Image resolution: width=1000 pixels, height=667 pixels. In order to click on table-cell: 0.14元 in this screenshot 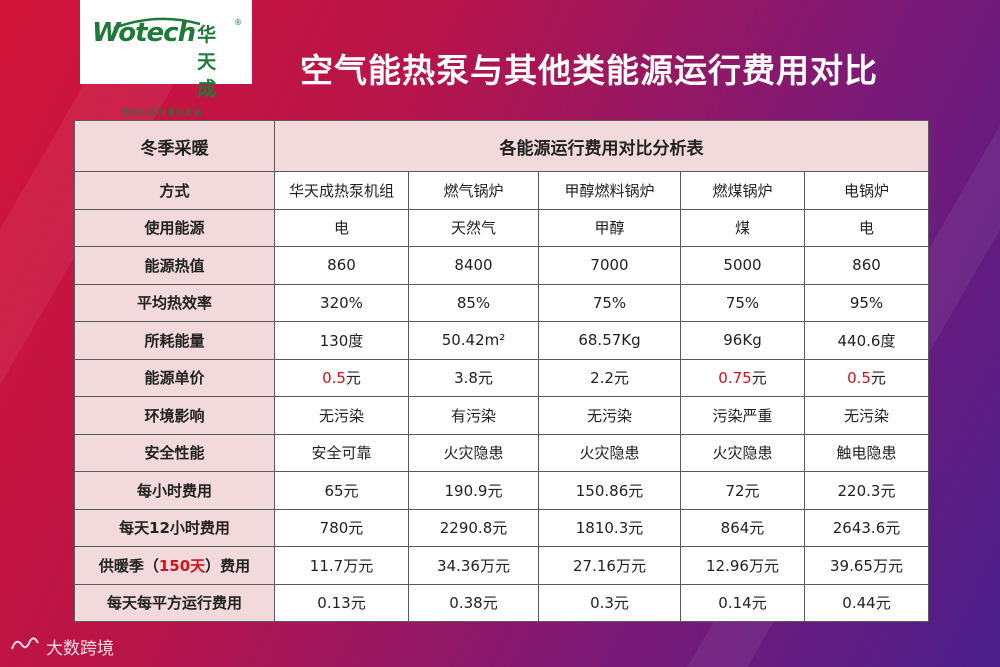, I will do `click(742, 602)`.